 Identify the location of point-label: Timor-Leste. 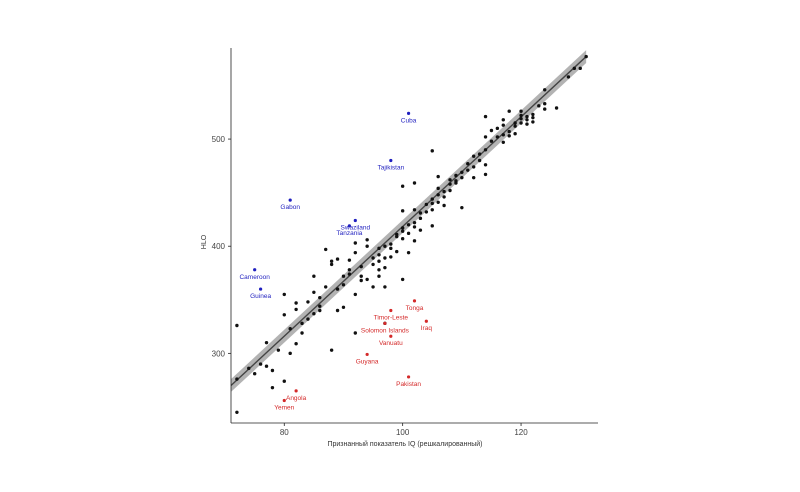
(391, 318).